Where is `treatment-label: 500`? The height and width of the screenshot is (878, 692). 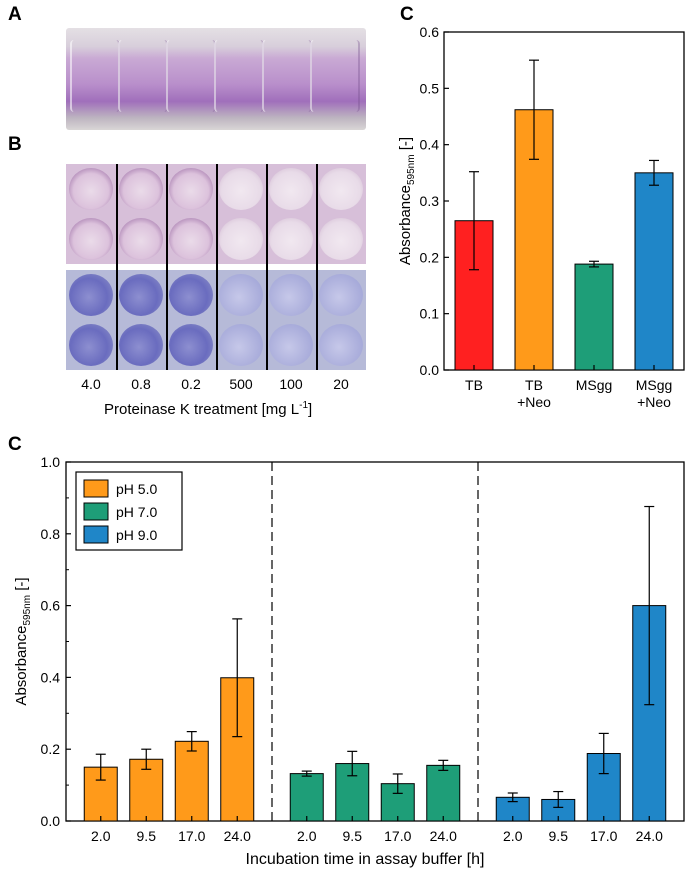 treatment-label: 500 is located at coordinates (241, 384).